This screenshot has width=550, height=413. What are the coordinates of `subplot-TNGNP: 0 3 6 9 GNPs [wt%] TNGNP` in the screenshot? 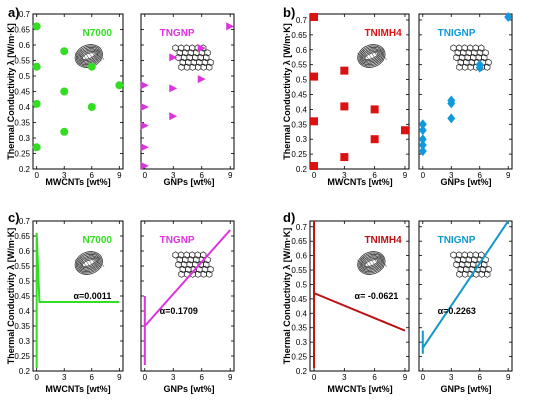 It's located at (187, 100).